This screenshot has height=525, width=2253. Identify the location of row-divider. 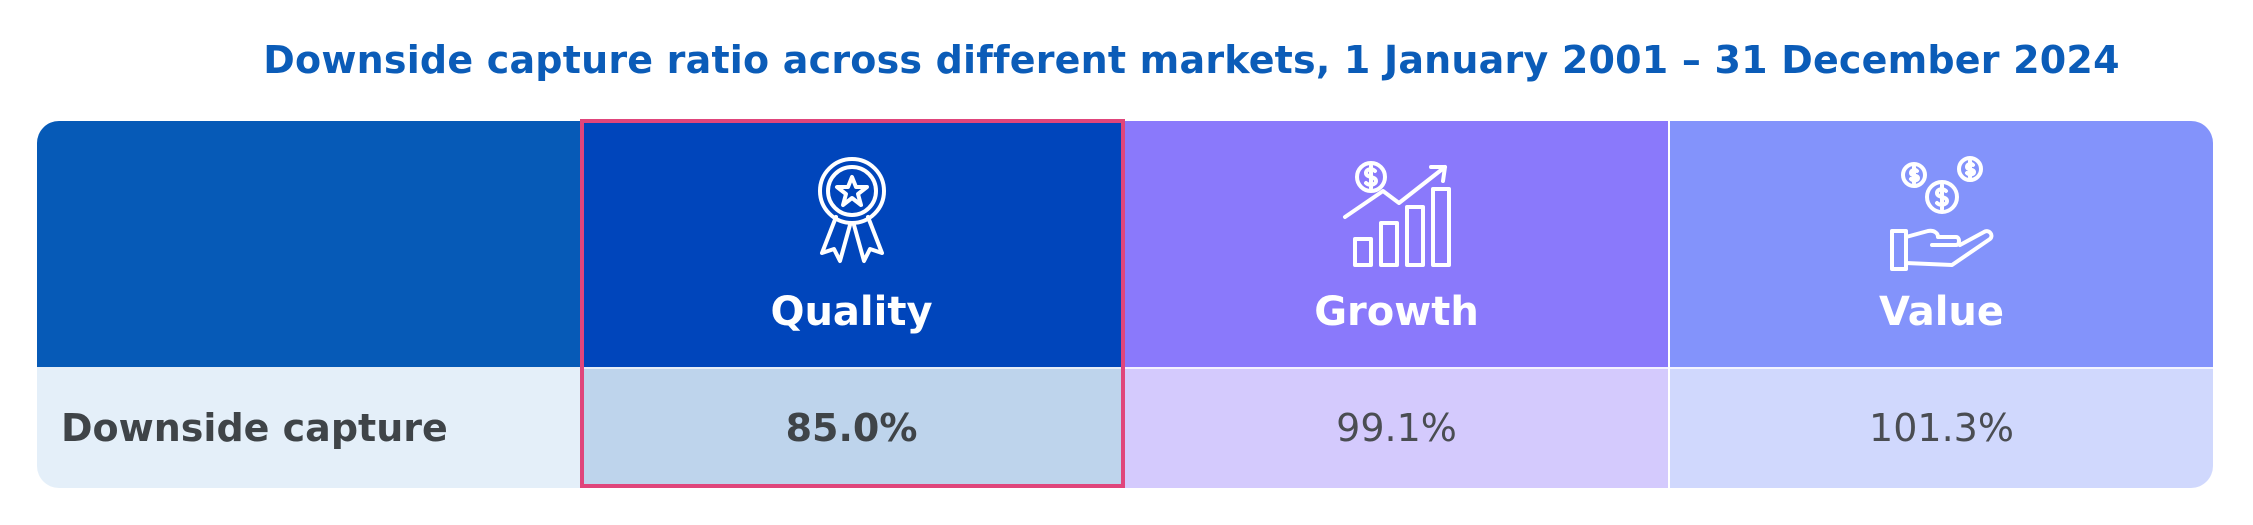
(1125, 368).